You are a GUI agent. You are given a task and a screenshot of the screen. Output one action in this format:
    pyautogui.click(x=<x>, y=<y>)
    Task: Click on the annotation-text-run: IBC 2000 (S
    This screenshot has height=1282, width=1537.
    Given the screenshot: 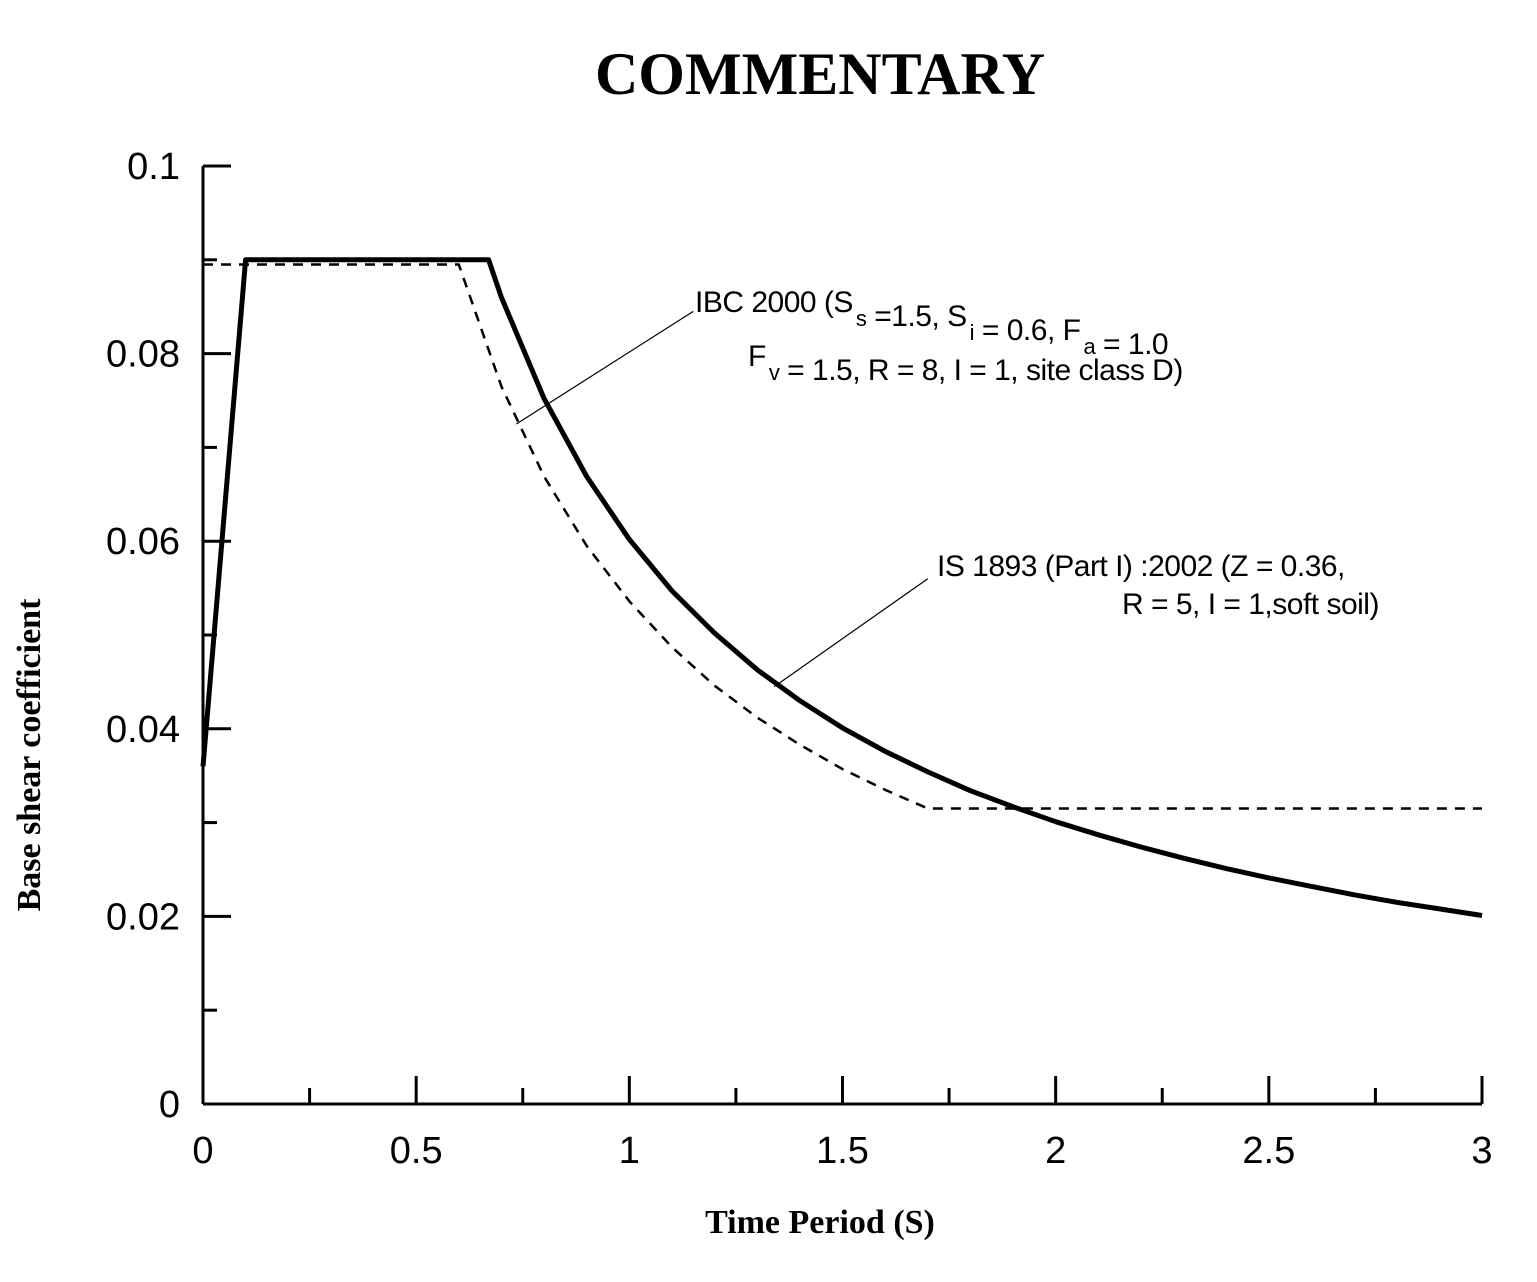 What is the action you would take?
    pyautogui.click(x=774, y=302)
    